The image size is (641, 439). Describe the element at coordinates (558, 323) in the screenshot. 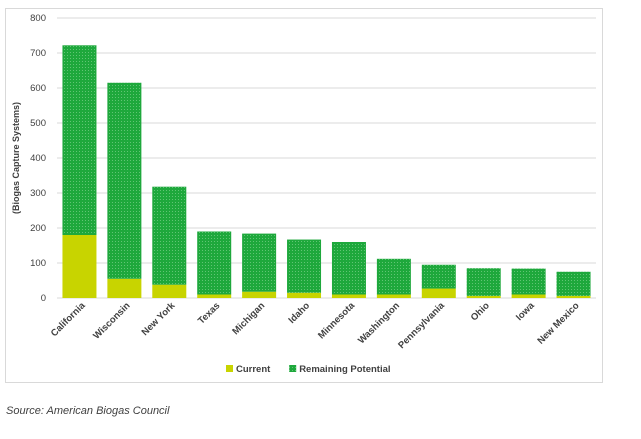

I see `x-tick-label: New Mexico` at that location.